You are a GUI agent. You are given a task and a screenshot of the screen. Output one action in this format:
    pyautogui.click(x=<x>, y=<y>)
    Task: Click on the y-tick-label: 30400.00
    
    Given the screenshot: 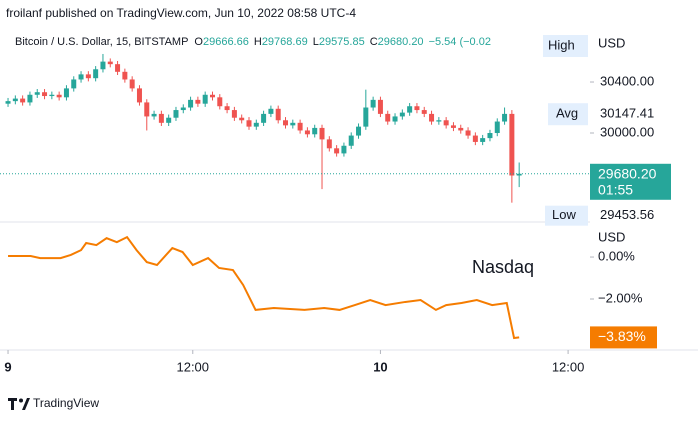 What is the action you would take?
    pyautogui.click(x=627, y=80)
    